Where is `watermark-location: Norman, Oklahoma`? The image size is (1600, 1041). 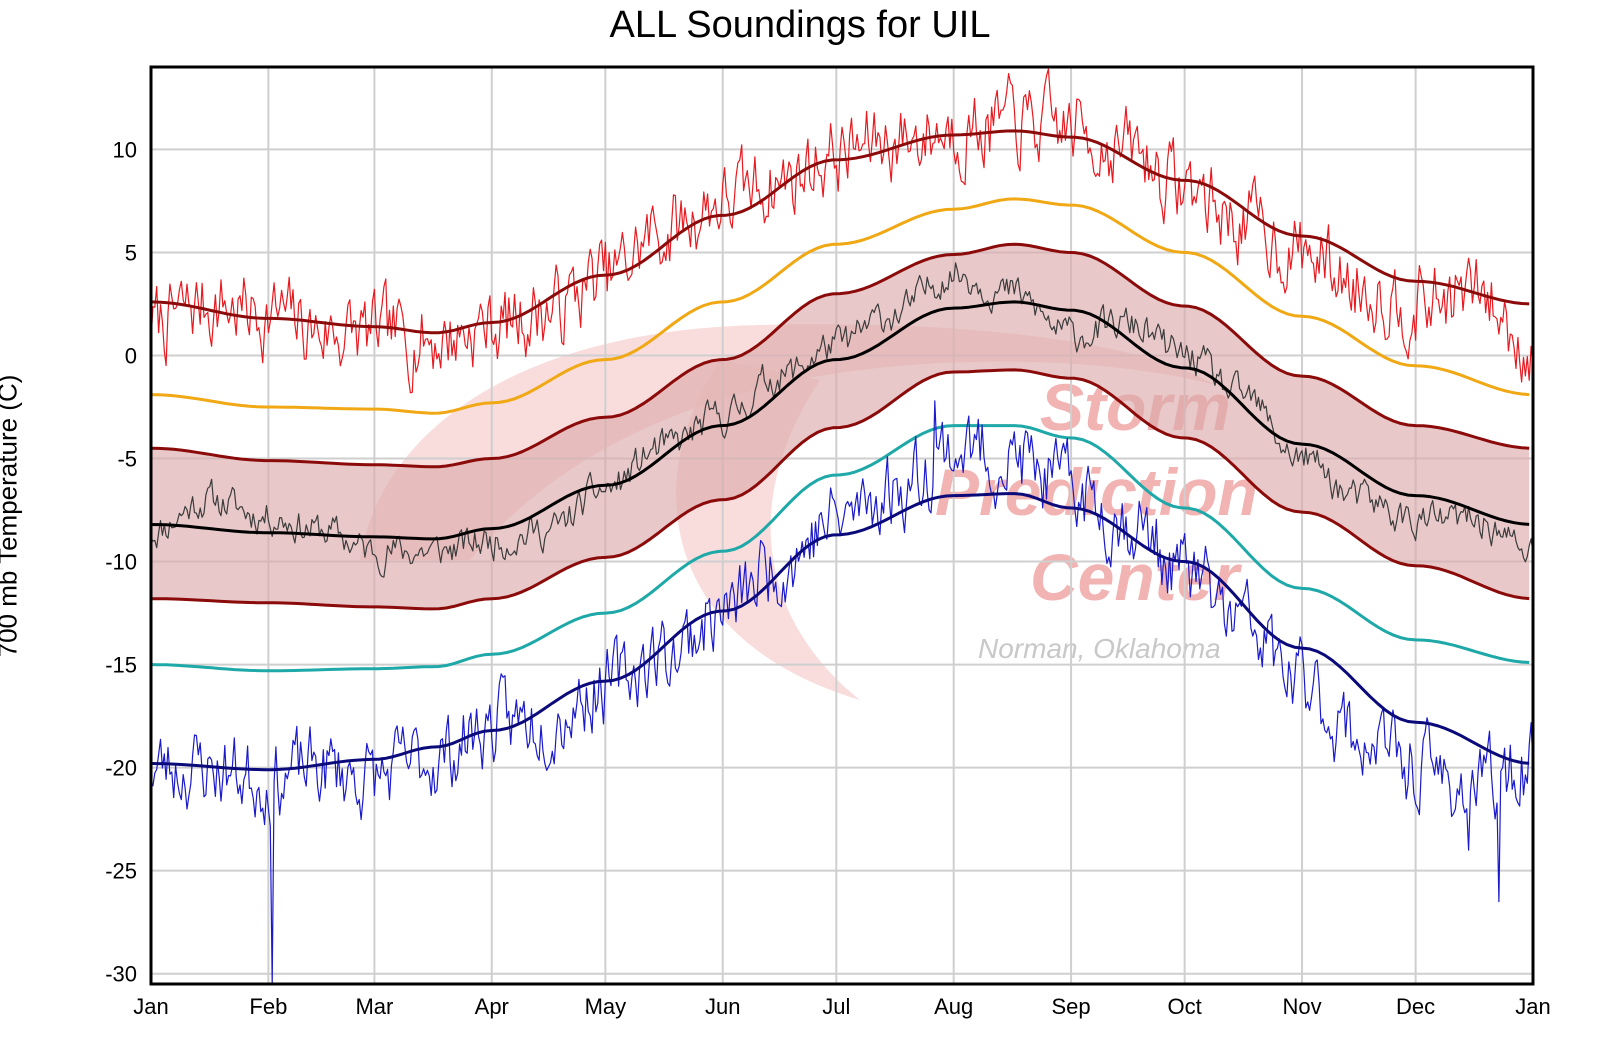
watermark-location: Norman, Oklahoma is located at coordinates (1099, 648).